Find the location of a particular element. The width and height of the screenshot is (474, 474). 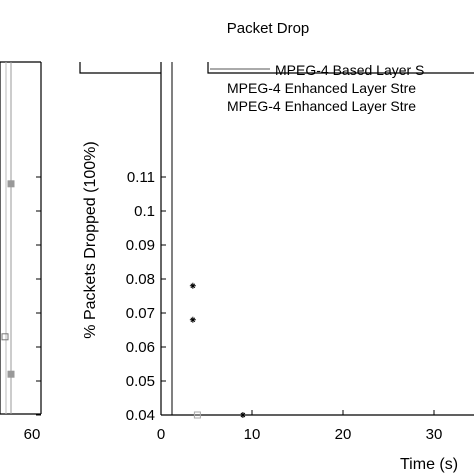

x-tick-label: 0 is located at coordinates (161, 434).